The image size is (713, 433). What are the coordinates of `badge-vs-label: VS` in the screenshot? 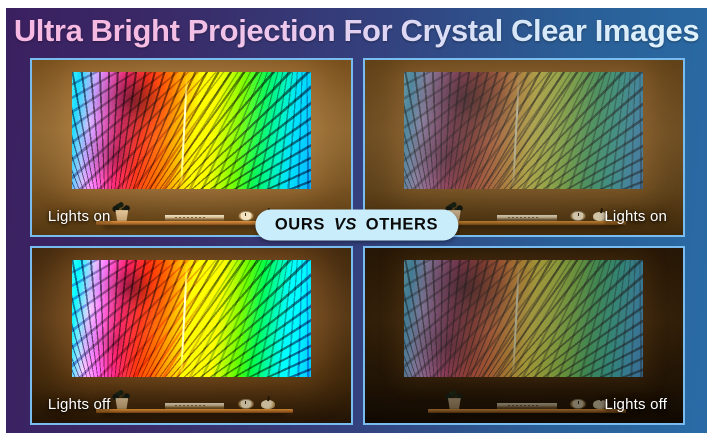 It's located at (345, 224).